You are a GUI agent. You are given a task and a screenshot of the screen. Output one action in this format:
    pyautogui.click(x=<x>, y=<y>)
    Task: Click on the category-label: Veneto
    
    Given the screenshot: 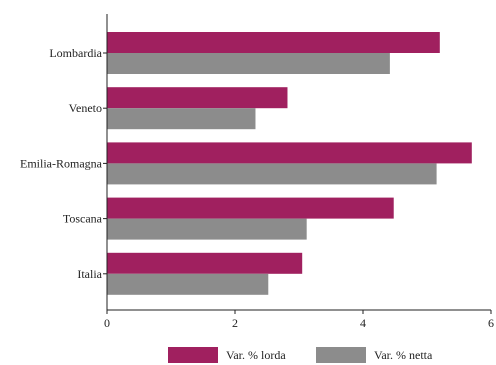 What is the action you would take?
    pyautogui.click(x=85, y=108)
    